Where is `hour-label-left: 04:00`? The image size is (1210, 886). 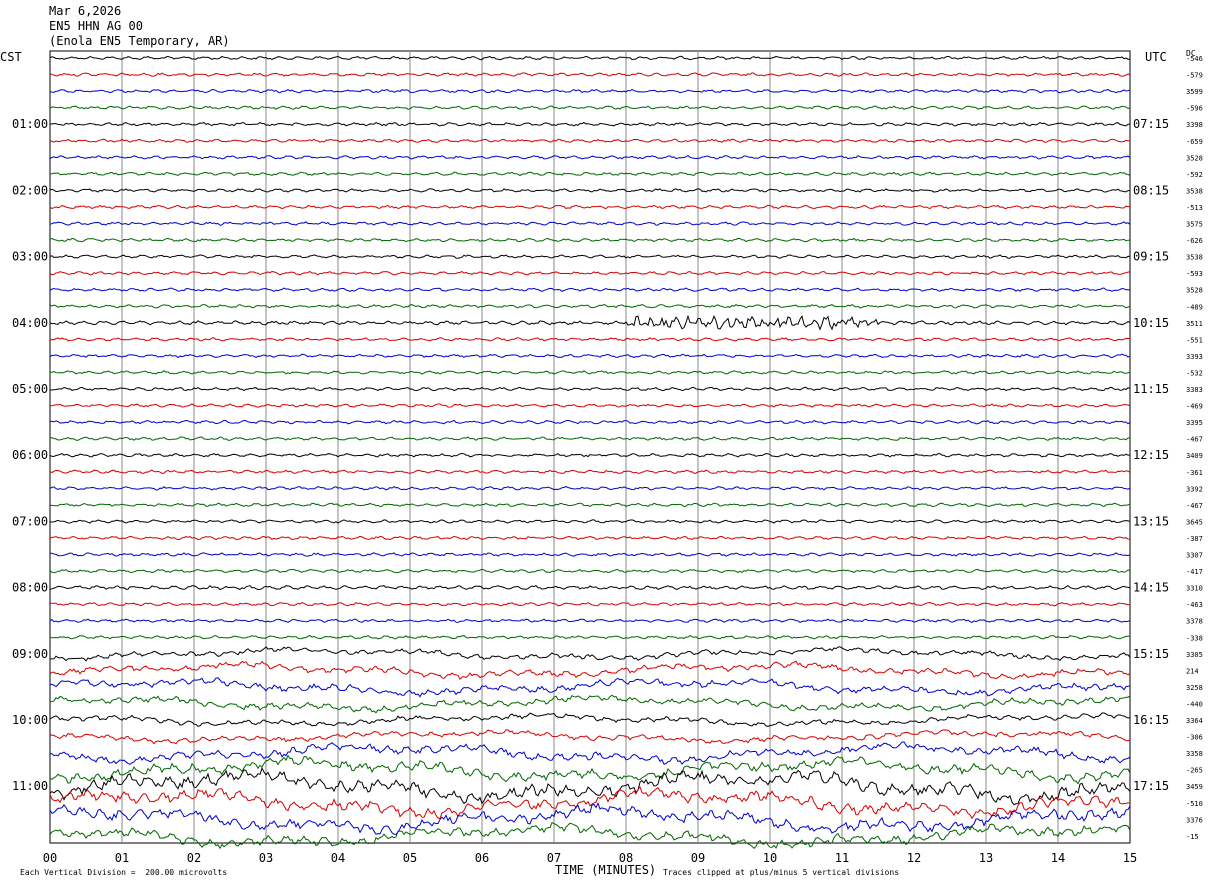 hour-label-left: 04:00 is located at coordinates (30, 323).